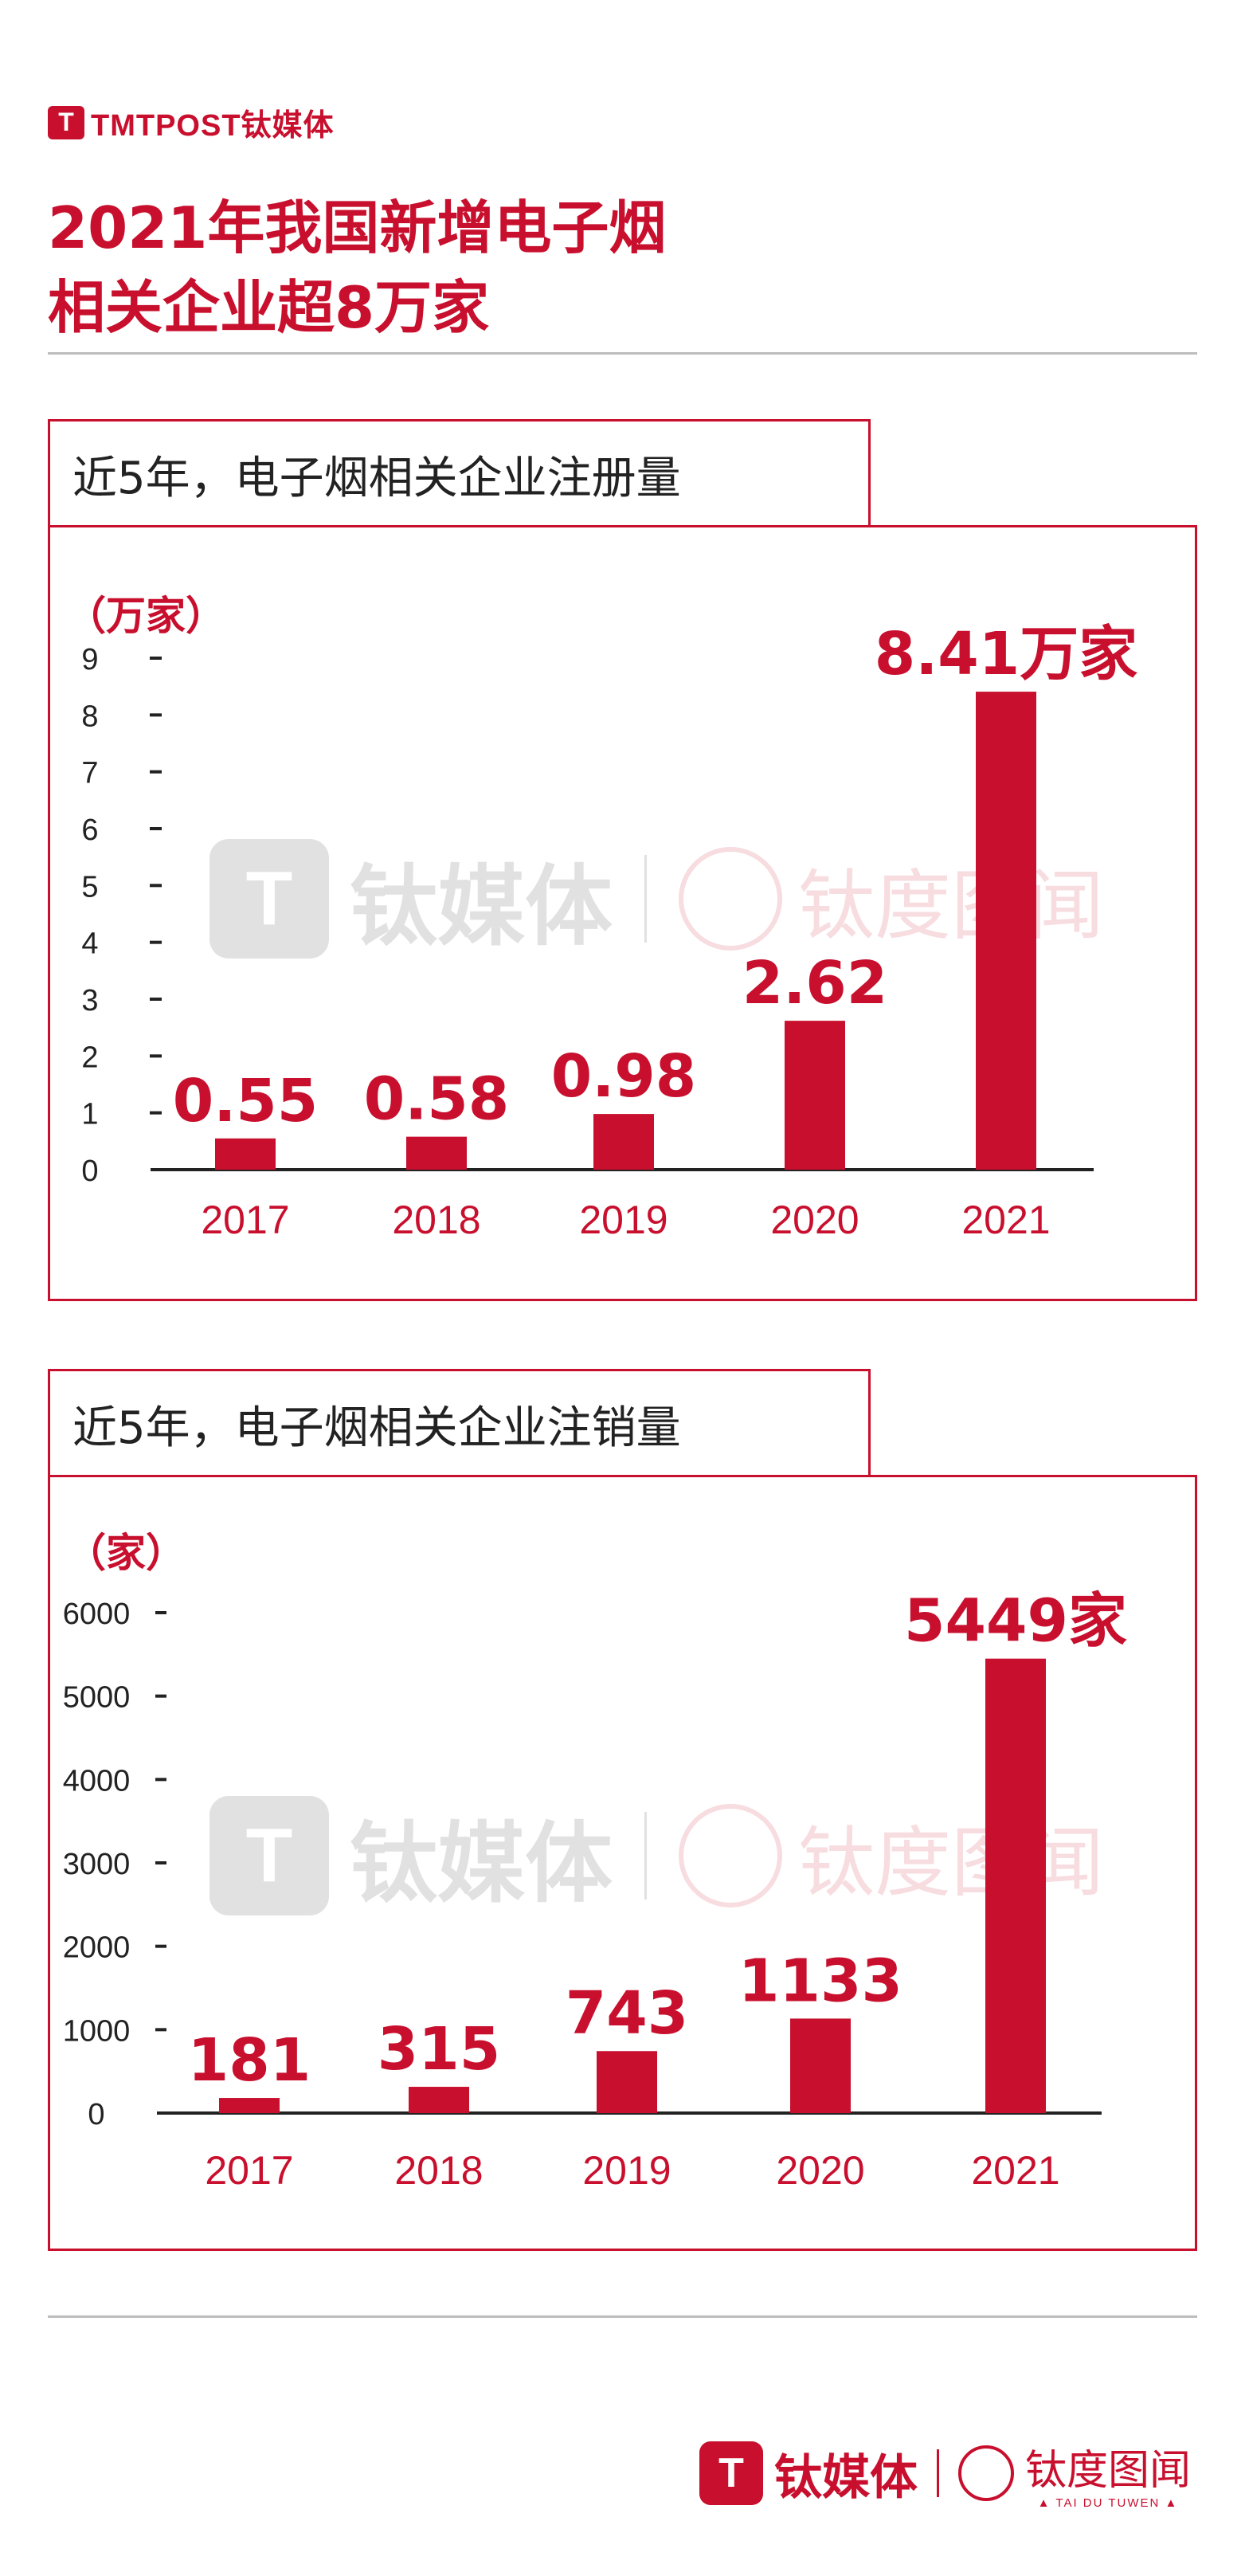 The image size is (1245, 2576). I want to click on y-tick-label: 4000, so click(97, 1781).